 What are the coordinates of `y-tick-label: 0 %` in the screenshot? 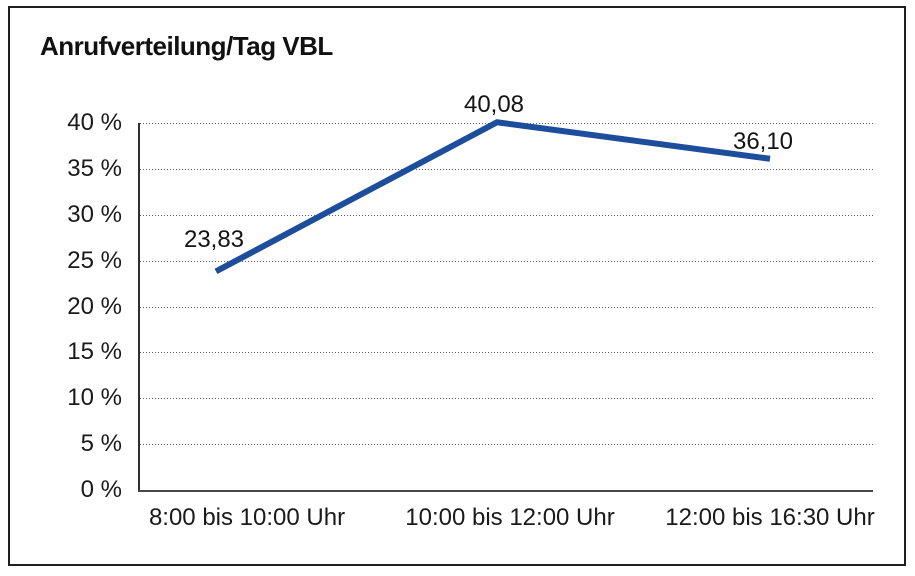 It's located at (101, 489).